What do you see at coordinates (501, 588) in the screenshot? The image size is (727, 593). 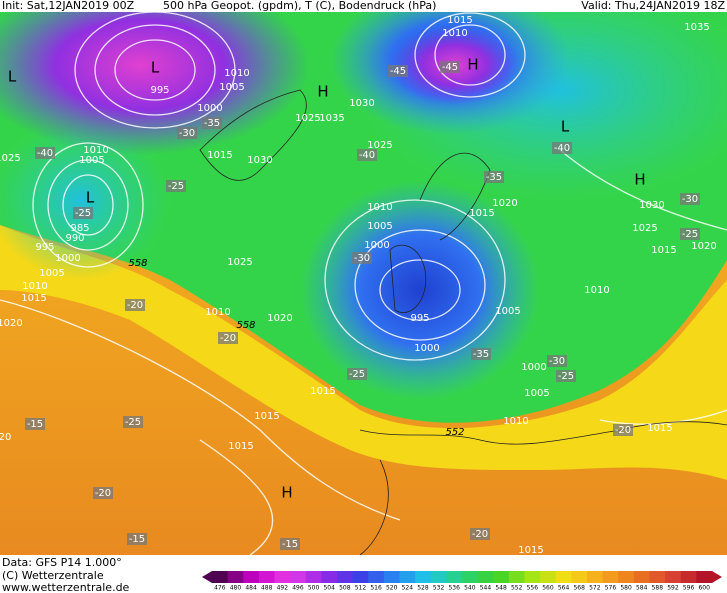 I see `scale-label: 548` at bounding box center [501, 588].